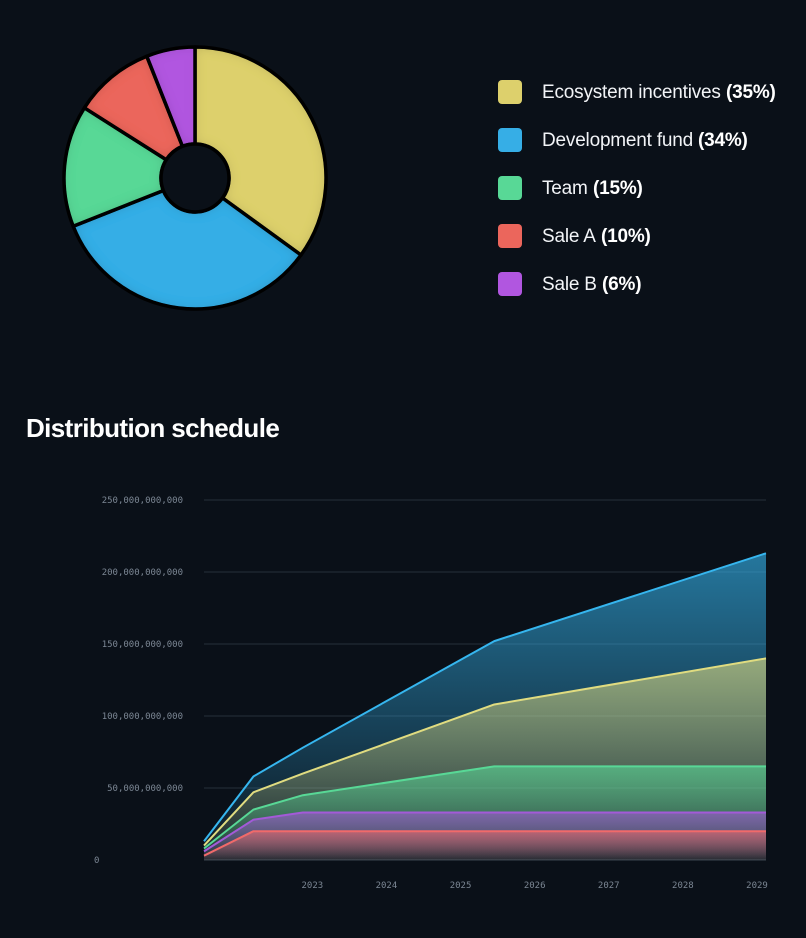 The width and height of the screenshot is (806, 938). Describe the element at coordinates (142, 645) in the screenshot. I see `y-tick-label: 150,000,000,000` at that location.